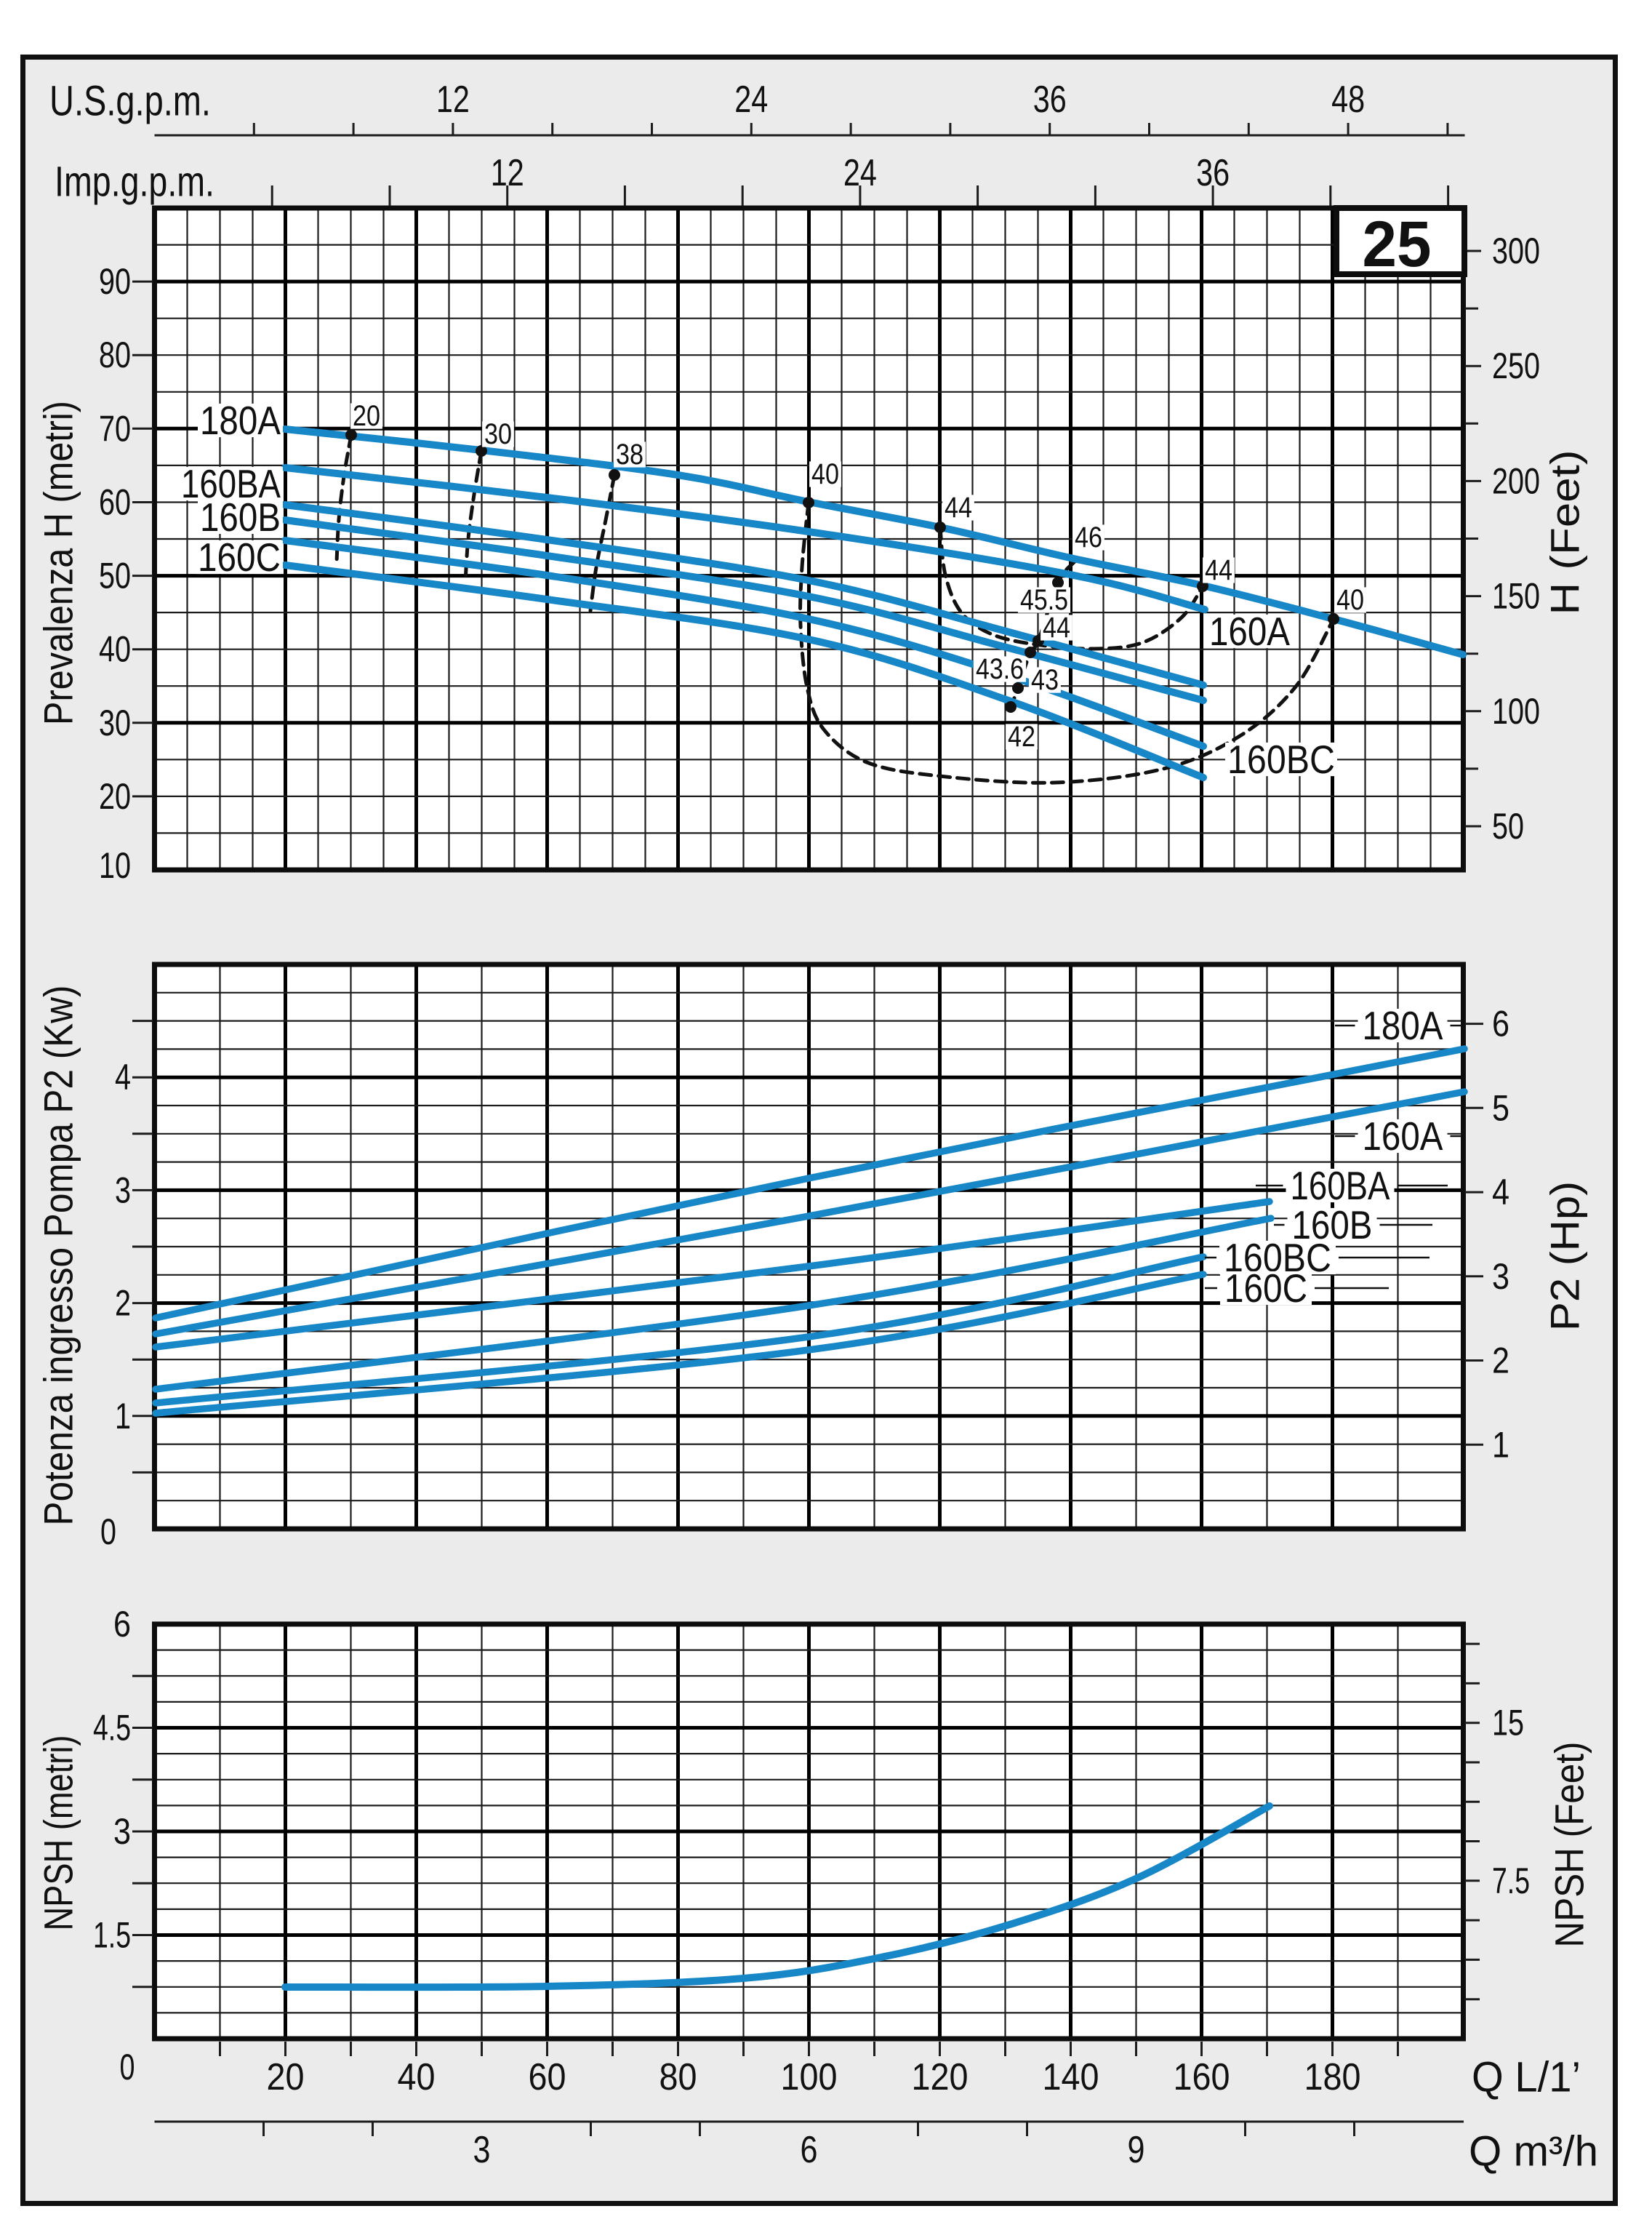  What do you see at coordinates (1569, 1845) in the screenshot?
I see `svg-text: NPSH (Feet)` at bounding box center [1569, 1845].